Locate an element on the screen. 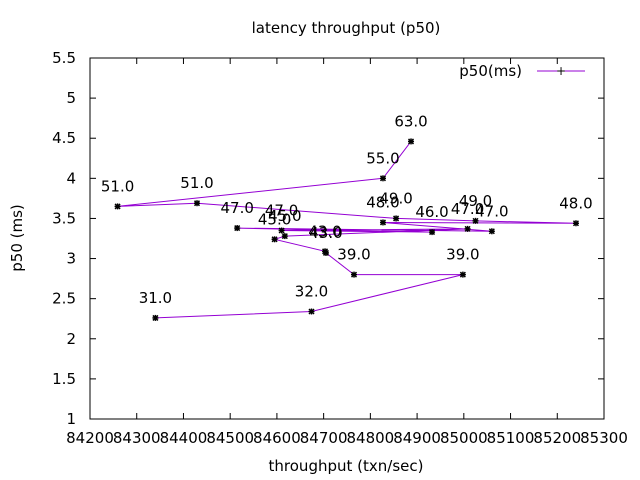 This screenshot has height=480, width=640. x-tick-label: 84200 is located at coordinates (90, 438).